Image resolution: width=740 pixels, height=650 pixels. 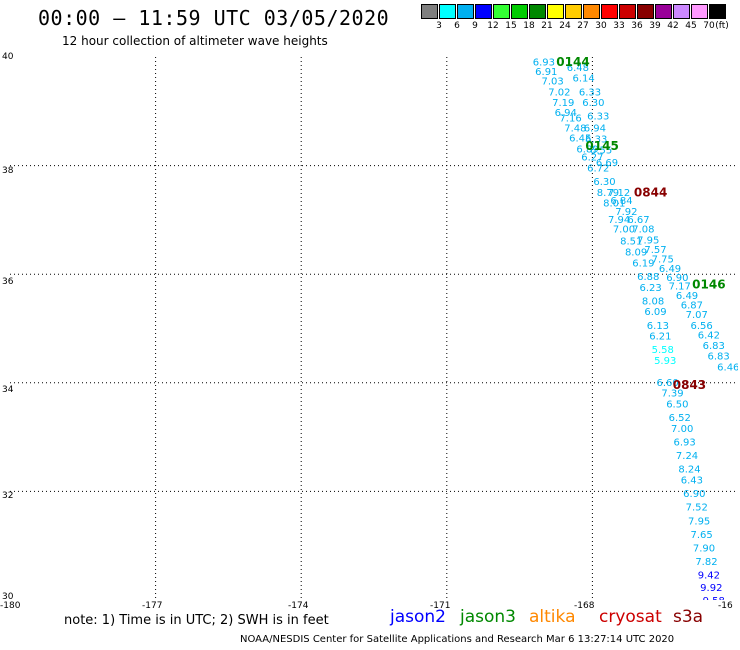 I want to click on sat-s3a: s3a, so click(x=688, y=617).